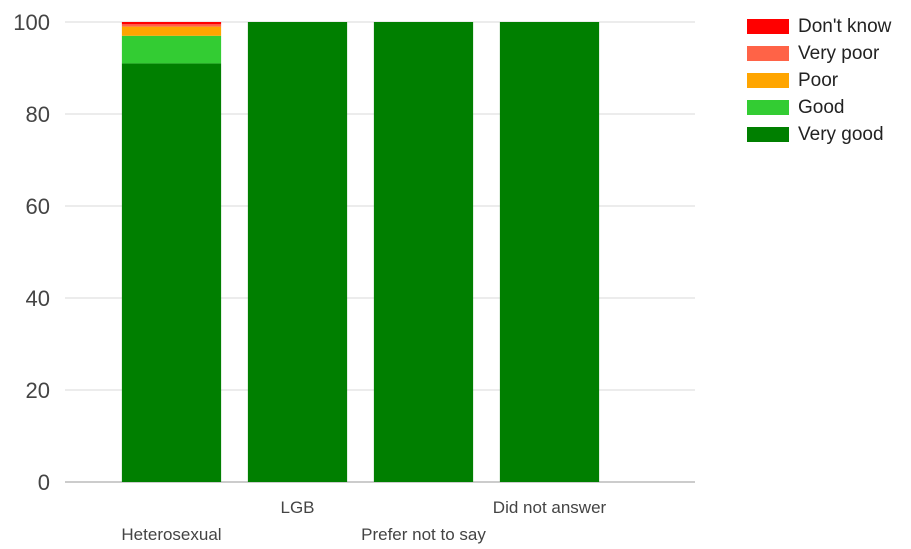 The height and width of the screenshot is (549, 911). Describe the element at coordinates (845, 26) in the screenshot. I see `legend-label: Don't know` at that location.